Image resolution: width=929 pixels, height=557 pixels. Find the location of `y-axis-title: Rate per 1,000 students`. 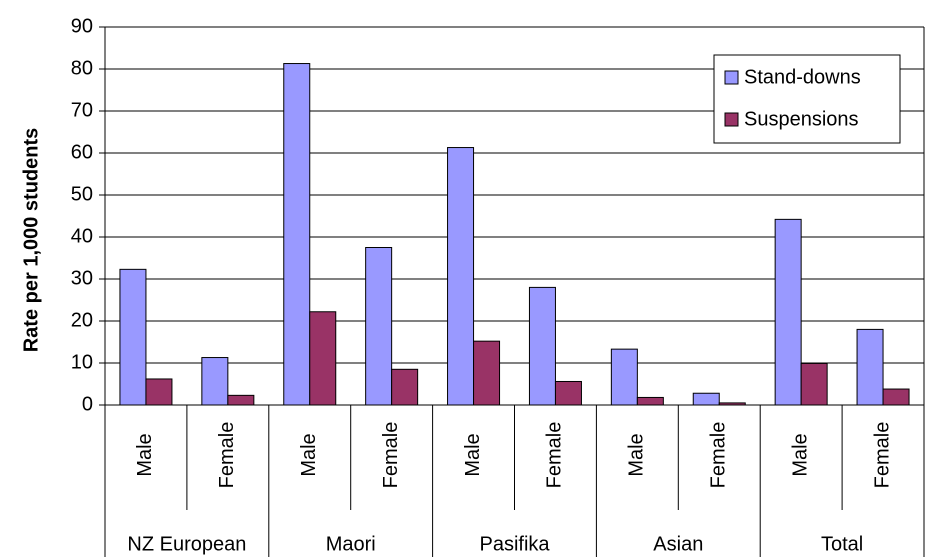

y-axis-title: Rate per 1,000 students is located at coordinates (31, 240).